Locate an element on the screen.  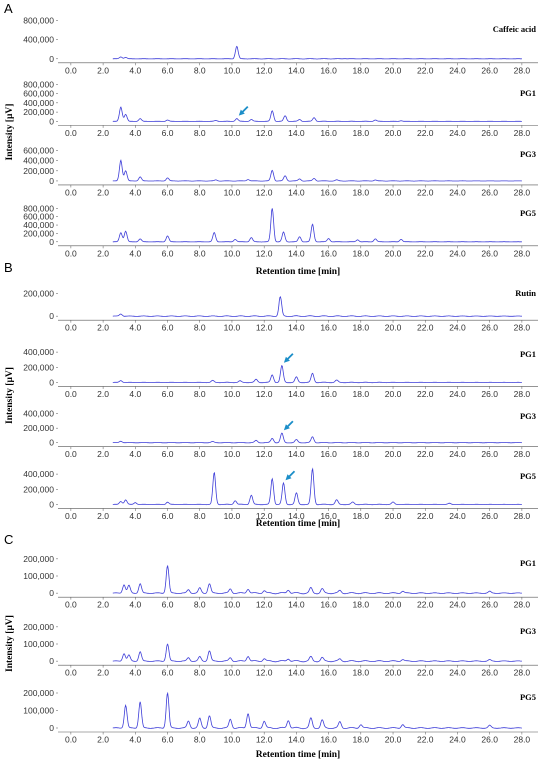
peak-arrow-icon is located at coordinates (288, 425).